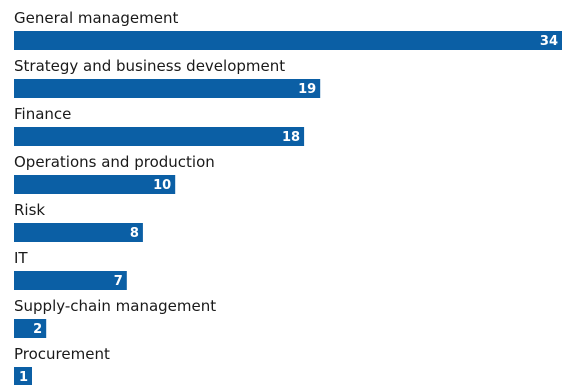 This screenshot has height=385, width=572. What do you see at coordinates (307, 89) in the screenshot?
I see `value-label-strategy-and-business-development: 19` at bounding box center [307, 89].